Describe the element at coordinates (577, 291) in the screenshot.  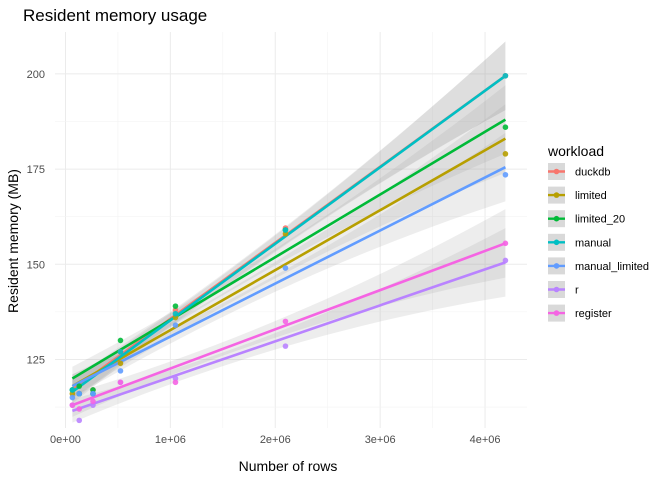
I see `legend-label-r: r` at that location.